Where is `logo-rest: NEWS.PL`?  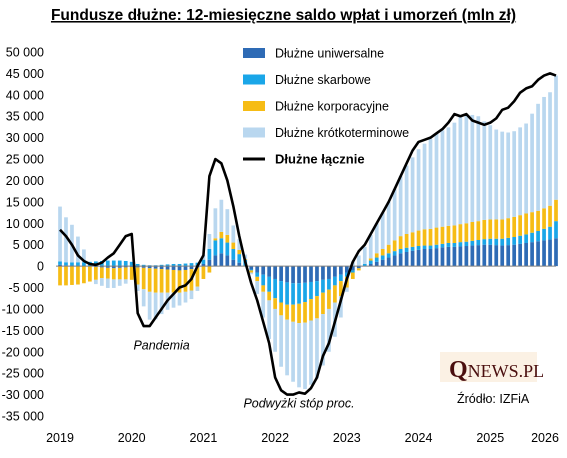
logo-rest: NEWS.PL is located at coordinates (506, 371).